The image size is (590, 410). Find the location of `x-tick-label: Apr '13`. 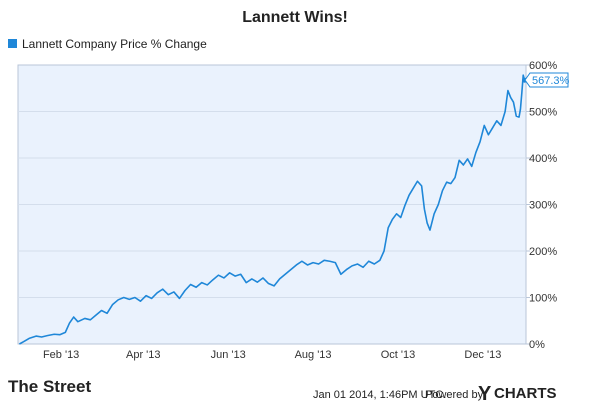

x-tick-label: Apr '13 is located at coordinates (143, 355).